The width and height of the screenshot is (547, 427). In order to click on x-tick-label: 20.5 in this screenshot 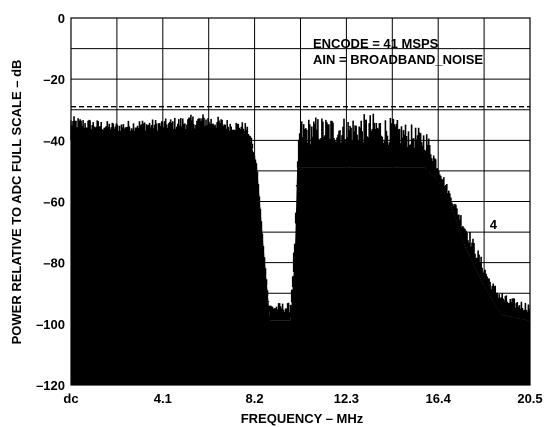, I will do `click(529, 398)`.